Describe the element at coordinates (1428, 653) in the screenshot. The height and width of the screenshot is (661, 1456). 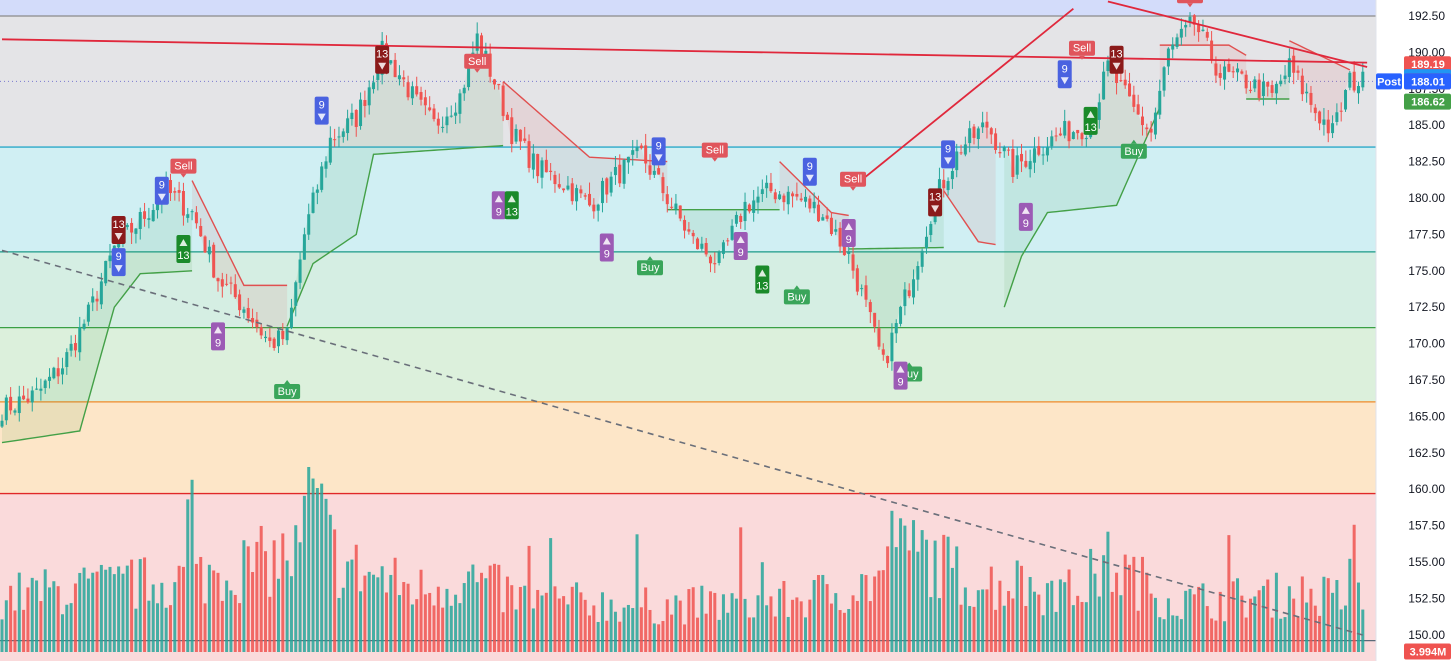
I see `price-tag-label: 3.994M` at that location.